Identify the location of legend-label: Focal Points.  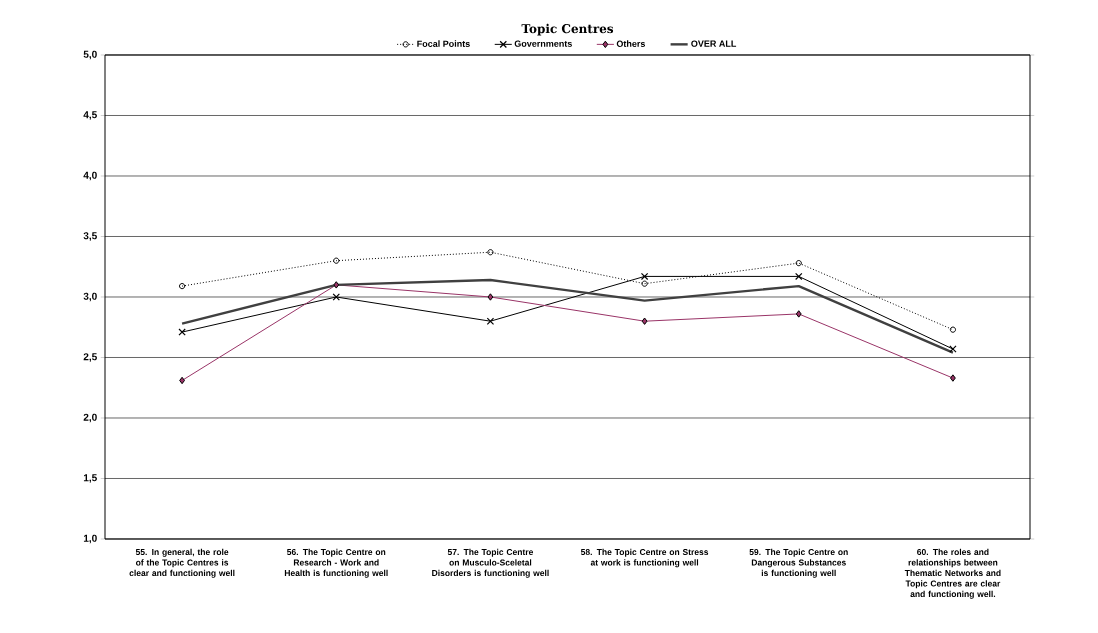
(443, 43).